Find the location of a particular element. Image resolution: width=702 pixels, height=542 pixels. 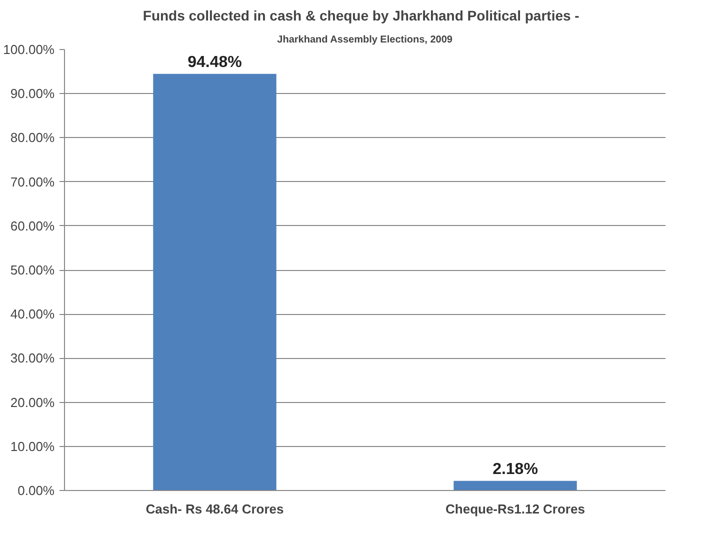

y-tick-label: 50.00% is located at coordinates (32, 270).